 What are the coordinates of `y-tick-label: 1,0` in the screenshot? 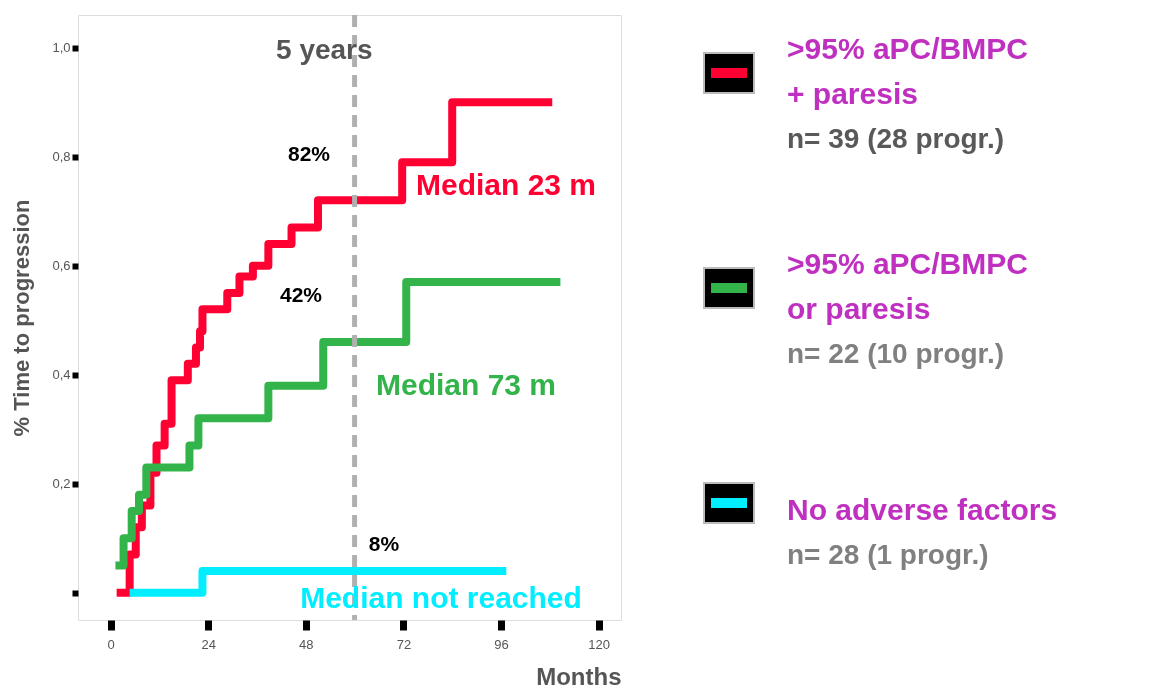 It's located at (61, 48).